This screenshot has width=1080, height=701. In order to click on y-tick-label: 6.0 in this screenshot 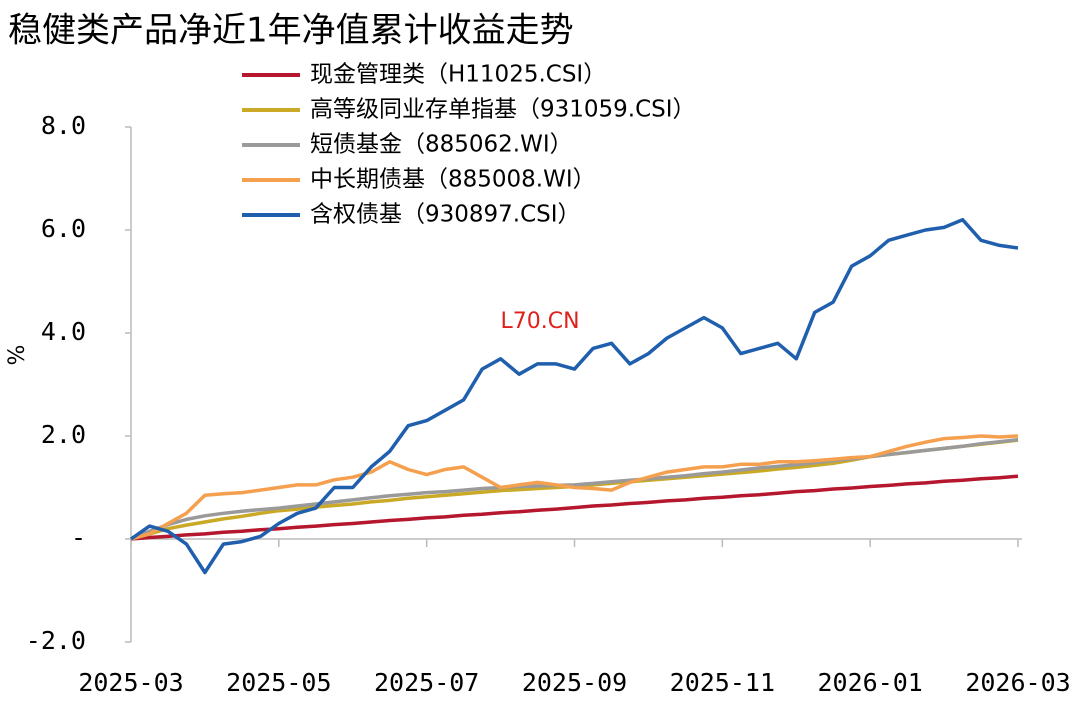, I will do `click(63, 228)`.